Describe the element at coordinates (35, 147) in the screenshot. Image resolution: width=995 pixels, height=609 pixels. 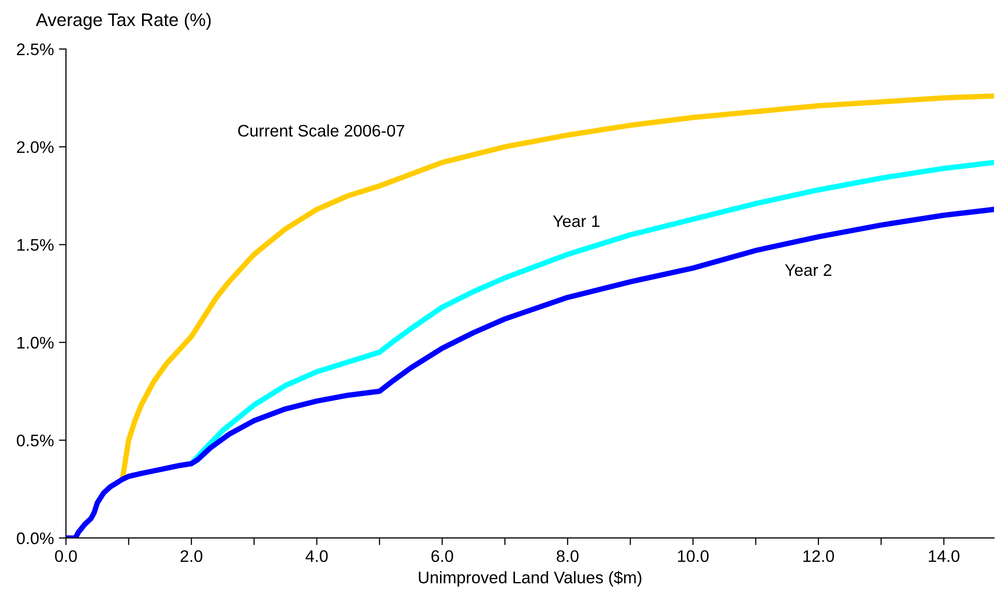
I see `y-tick-label: 2.0%` at that location.